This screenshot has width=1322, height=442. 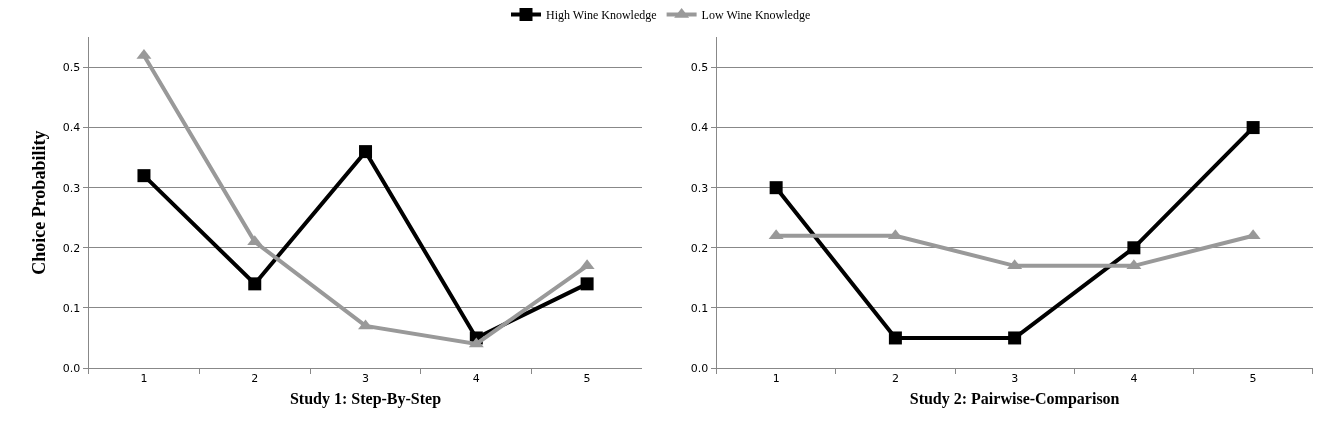 What do you see at coordinates (601, 15) in the screenshot?
I see `legend-label: High Wine Knowledge` at bounding box center [601, 15].